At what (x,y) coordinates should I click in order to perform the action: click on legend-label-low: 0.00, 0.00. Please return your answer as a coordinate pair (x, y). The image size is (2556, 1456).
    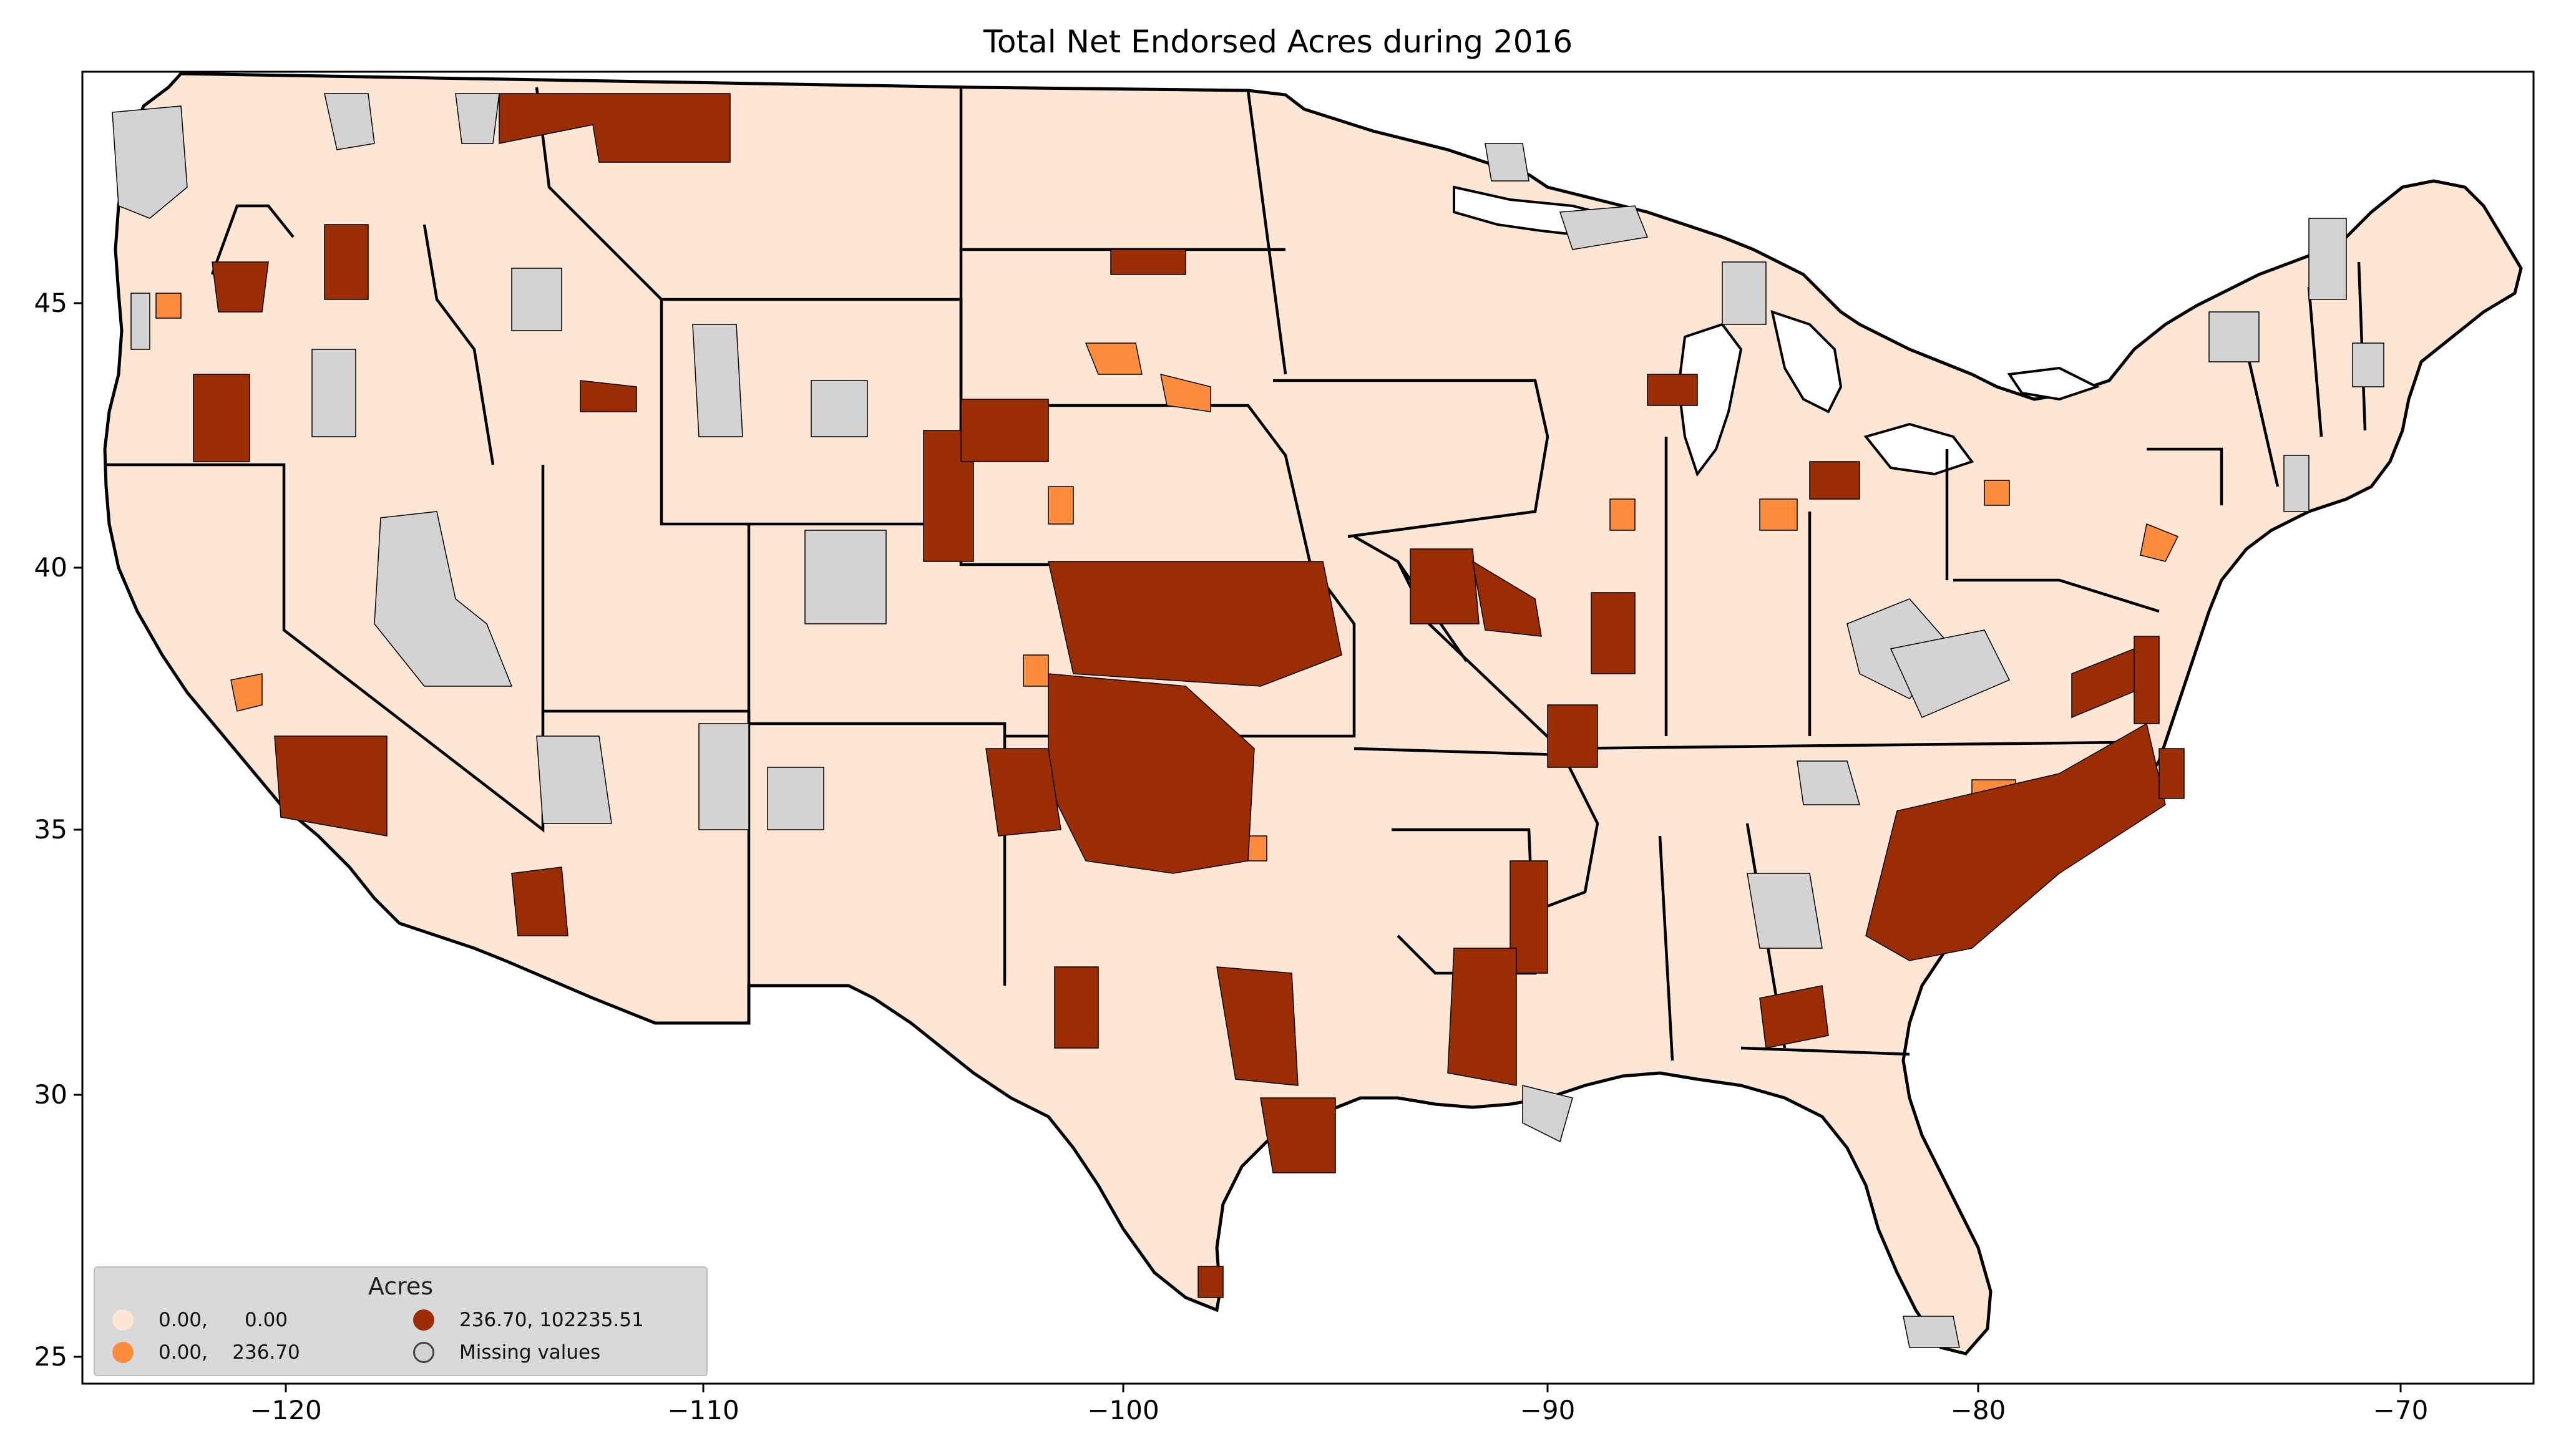
    Looking at the image, I should click on (223, 1320).